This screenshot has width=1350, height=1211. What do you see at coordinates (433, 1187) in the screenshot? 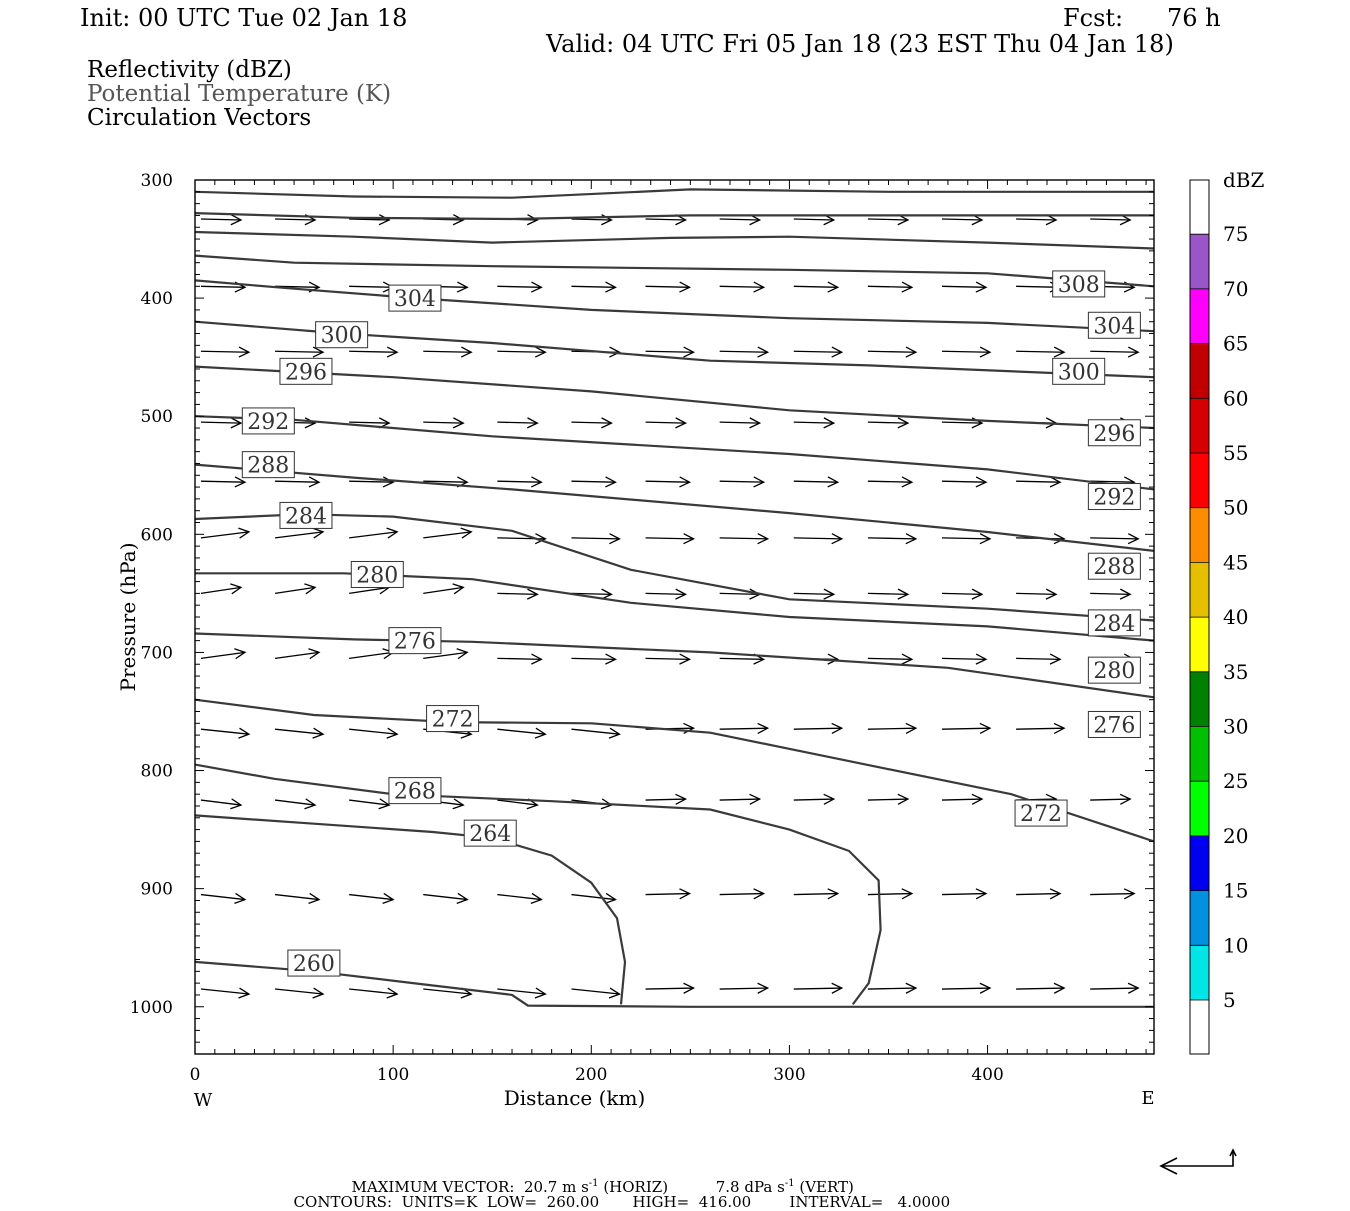
I see `max-vector-label: MAXIMUM VECTOR:` at bounding box center [433, 1187].